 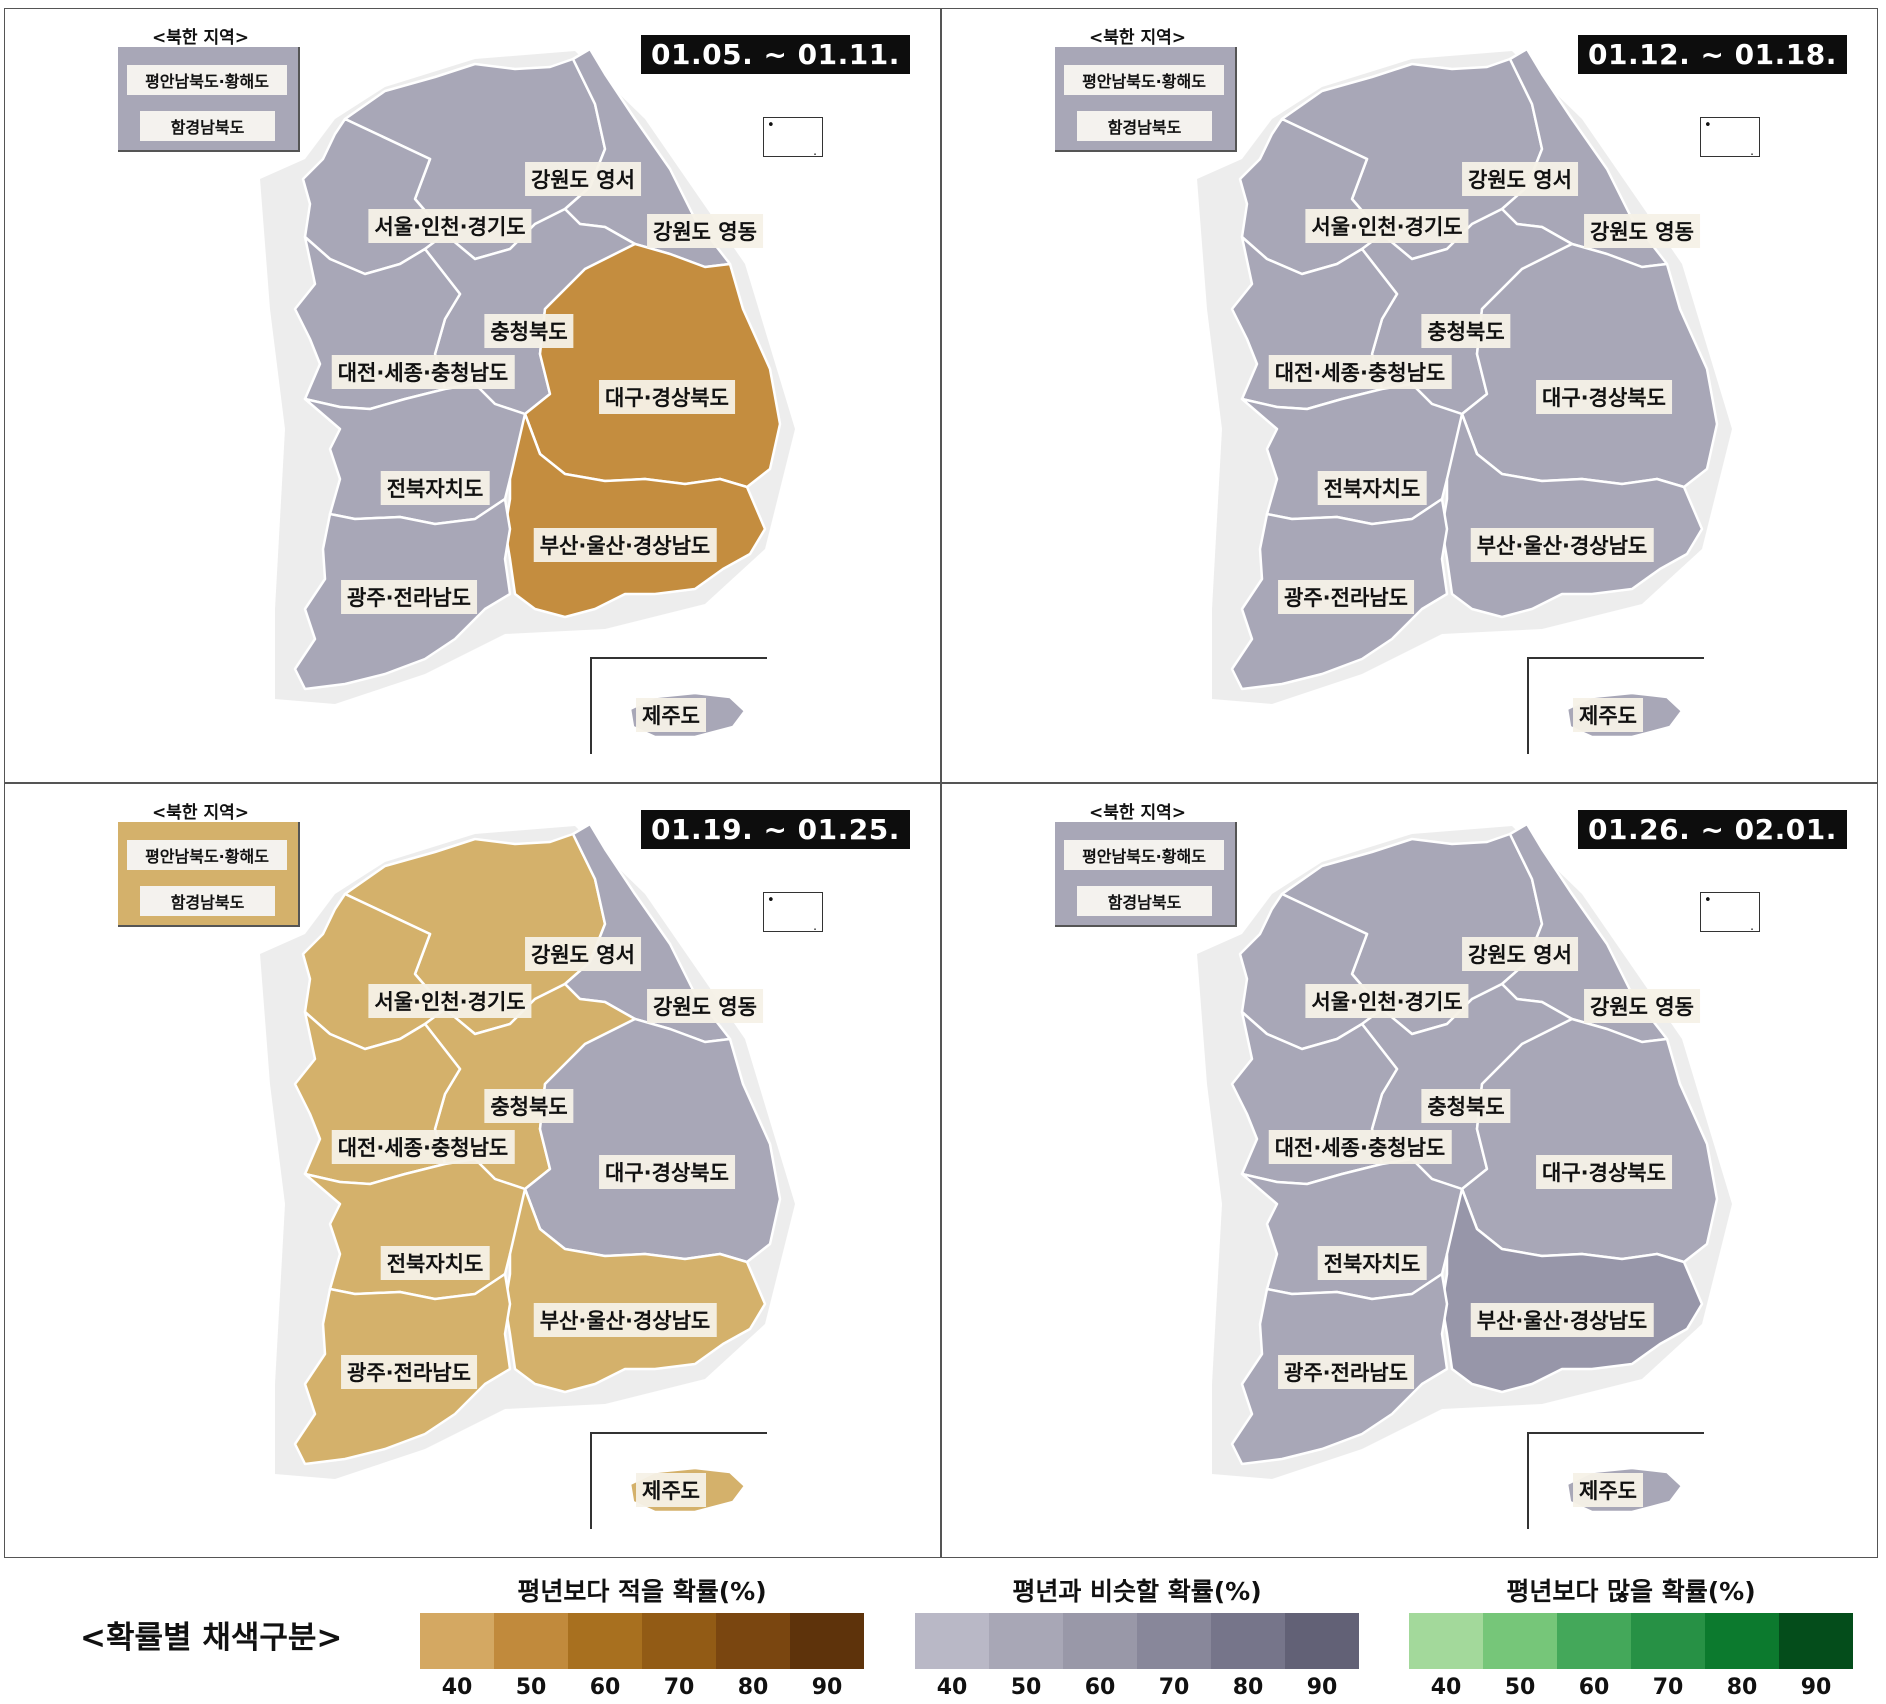 I want to click on date-range-badge: 01.19. ~ 01.25., so click(x=775, y=829).